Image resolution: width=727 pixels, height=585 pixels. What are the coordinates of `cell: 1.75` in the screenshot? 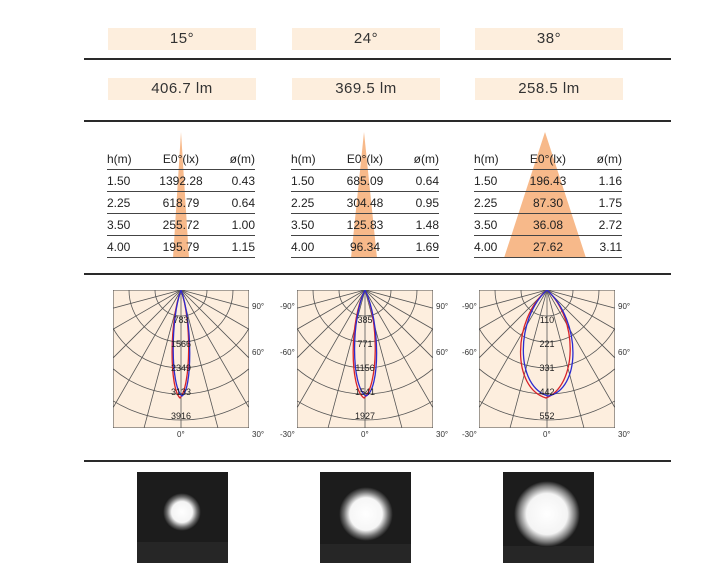 It's located at (600, 202).